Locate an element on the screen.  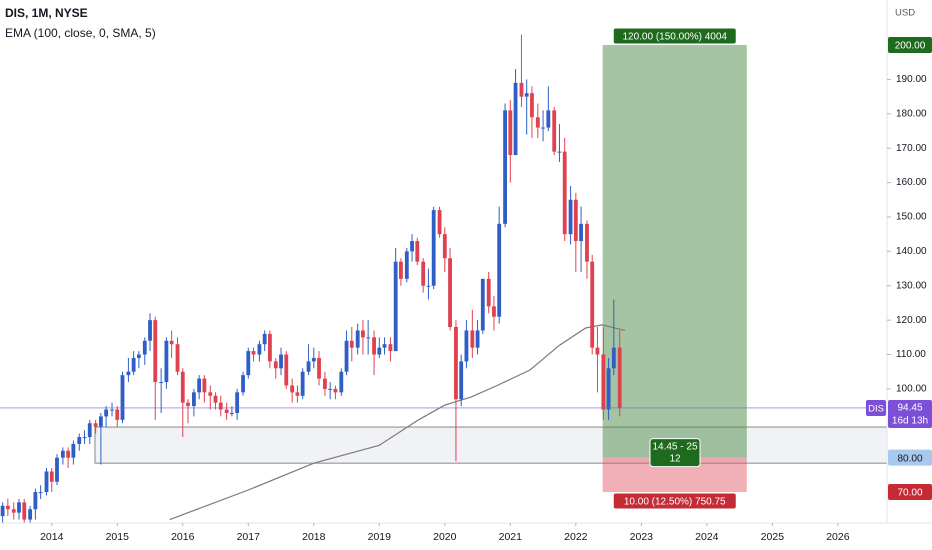
stop-label: 10.00 (12.50%) 750.75 is located at coordinates (675, 502).